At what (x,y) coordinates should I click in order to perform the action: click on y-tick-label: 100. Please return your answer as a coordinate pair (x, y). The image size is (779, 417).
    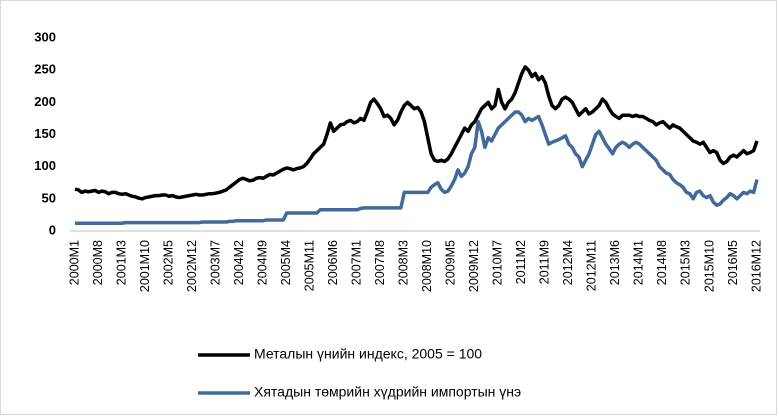
    Looking at the image, I should click on (45, 165).